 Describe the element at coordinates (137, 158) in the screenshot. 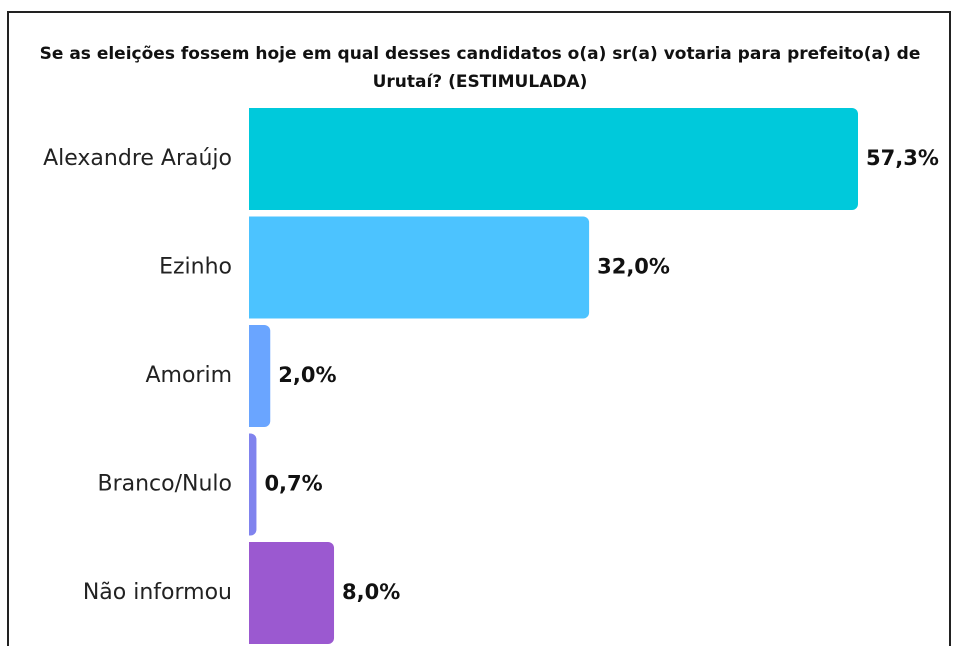

I see `category-label: Alexandre Araújo` at that location.